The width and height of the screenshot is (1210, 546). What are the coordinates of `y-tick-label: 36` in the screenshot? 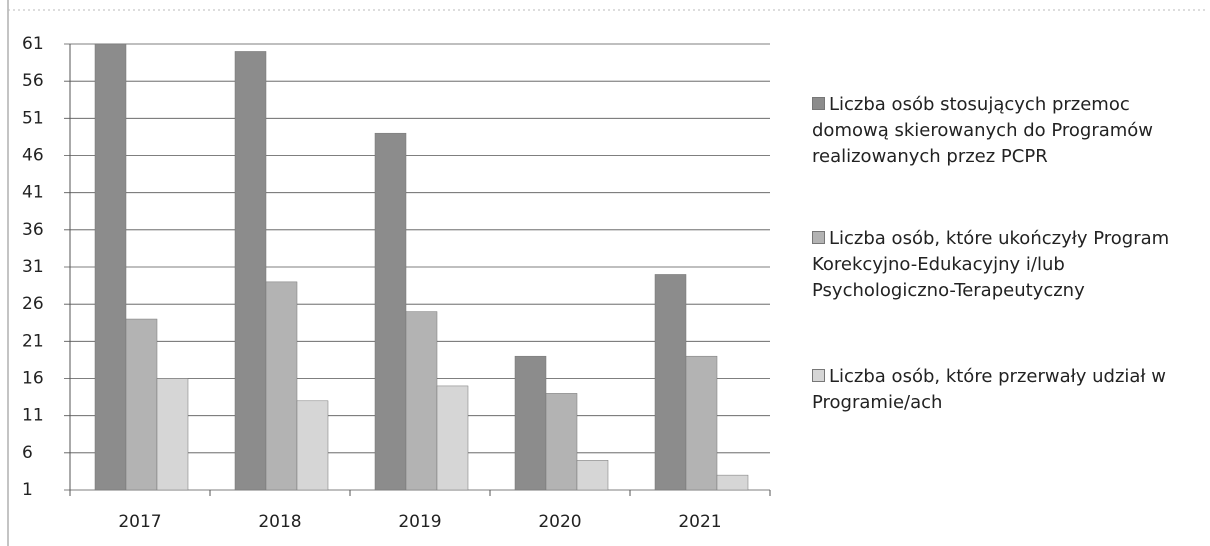 It's located at (33, 230).